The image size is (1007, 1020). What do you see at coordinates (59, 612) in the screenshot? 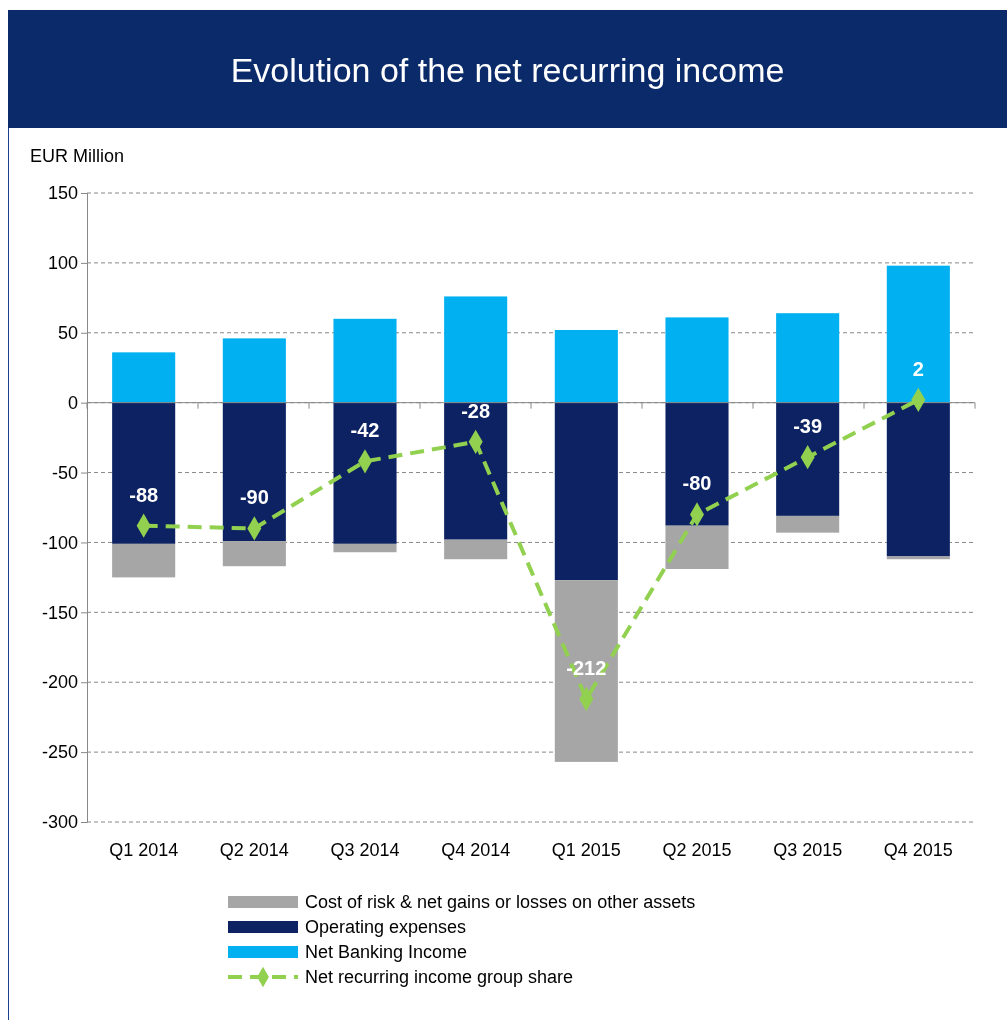
I see `y-tick-label: -150` at bounding box center [59, 612].